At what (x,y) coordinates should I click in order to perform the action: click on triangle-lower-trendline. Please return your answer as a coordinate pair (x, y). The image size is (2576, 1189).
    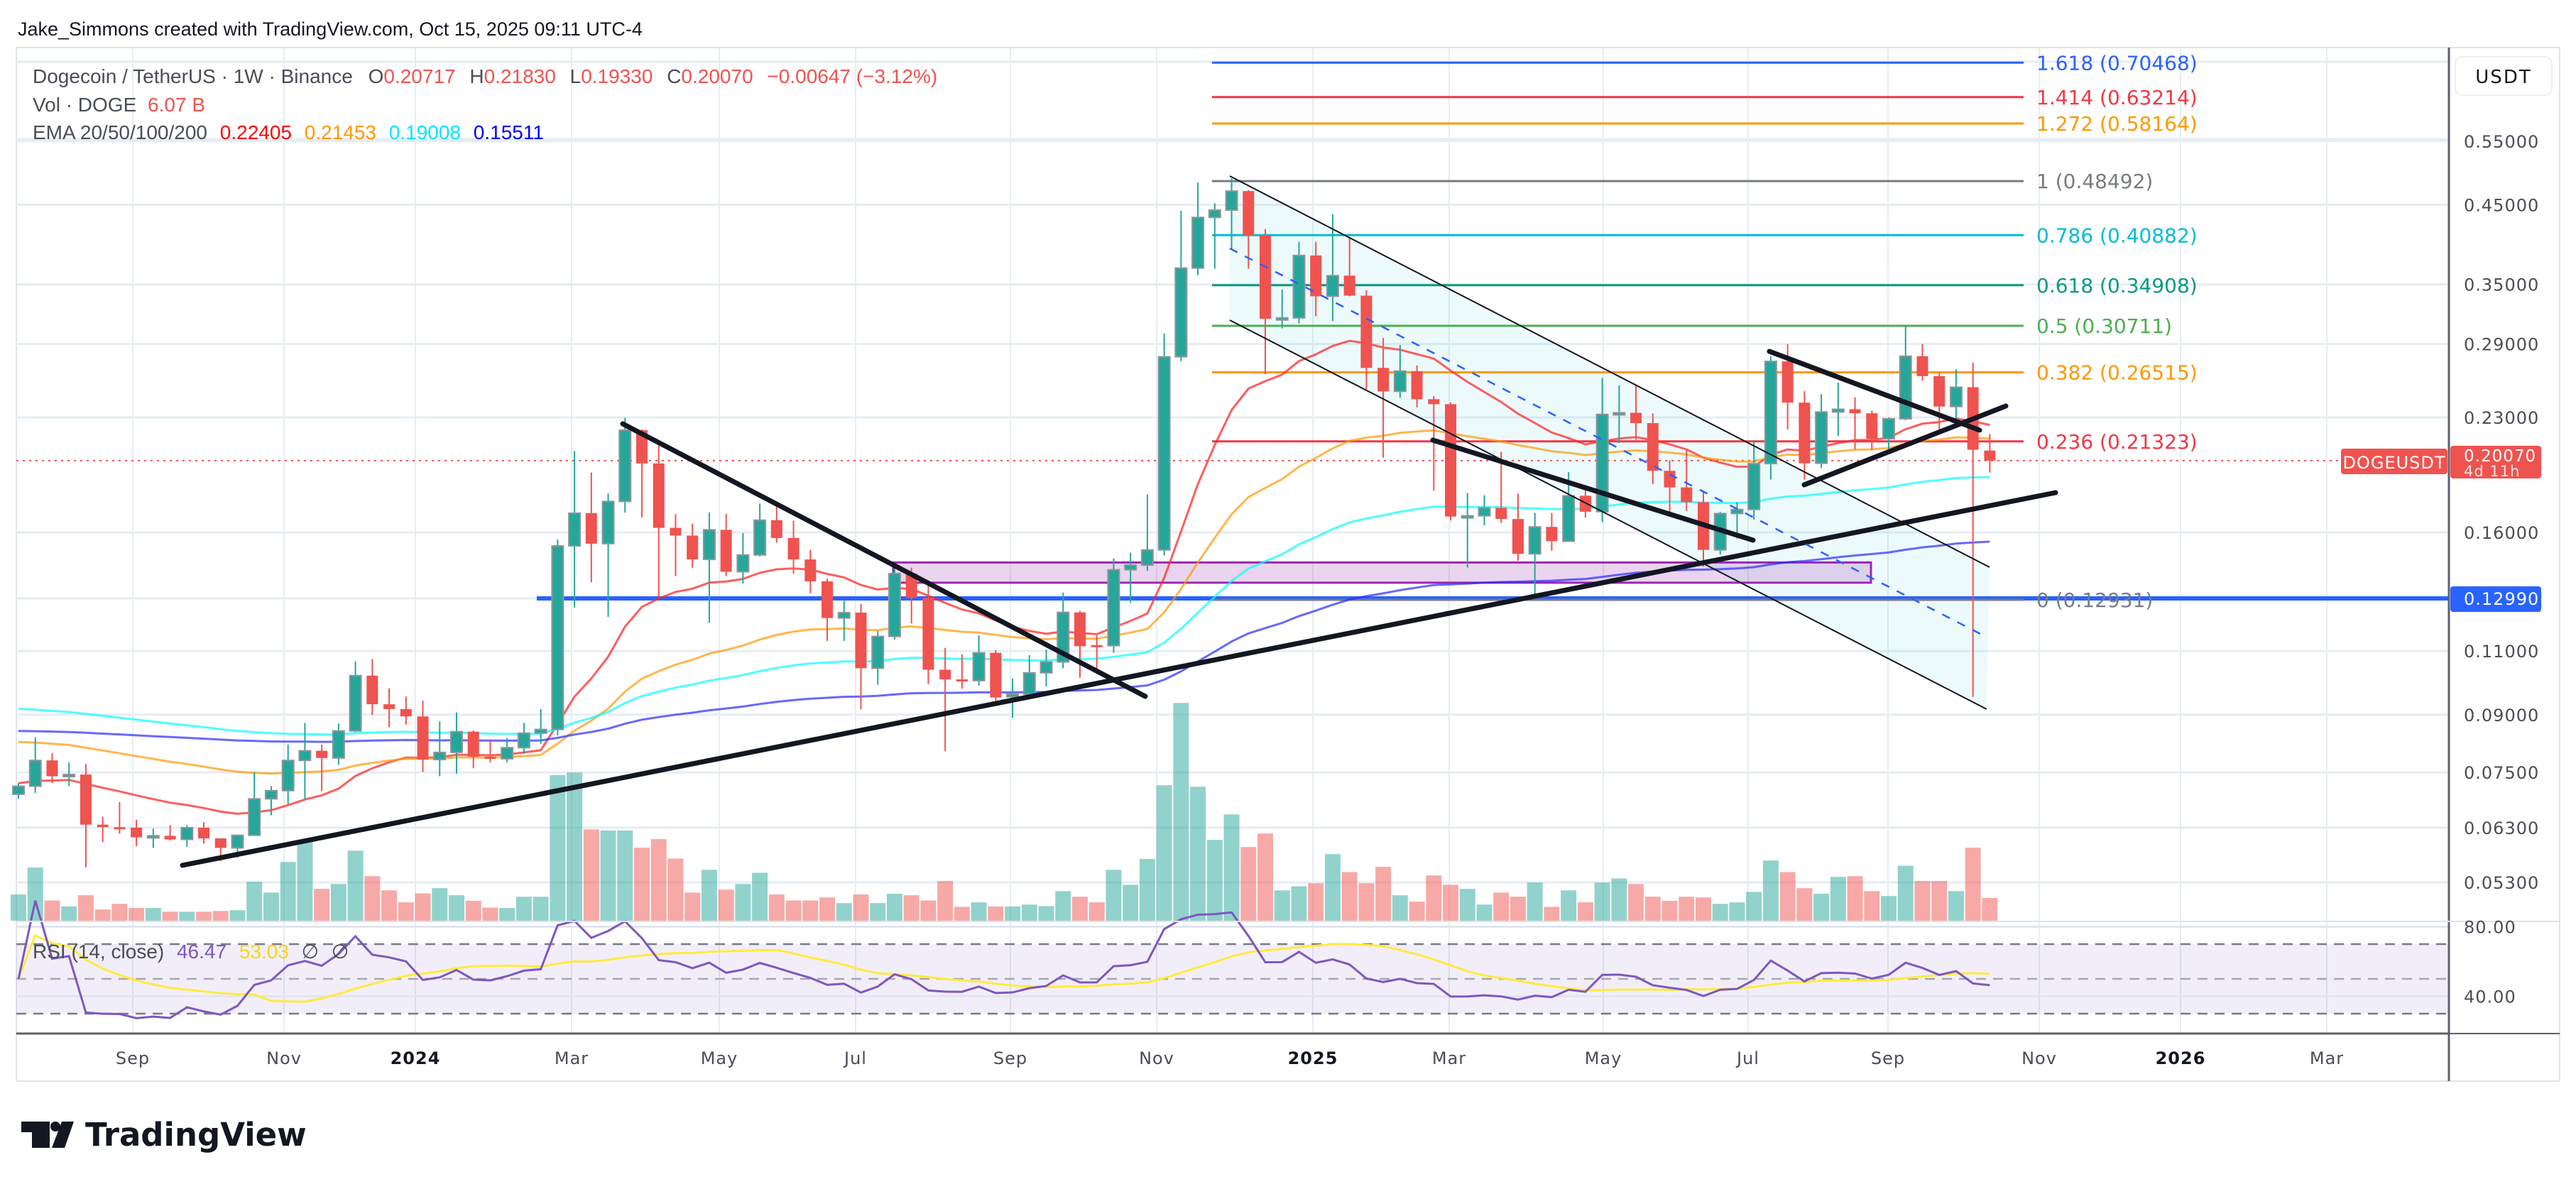
    Looking at the image, I should click on (1905, 446).